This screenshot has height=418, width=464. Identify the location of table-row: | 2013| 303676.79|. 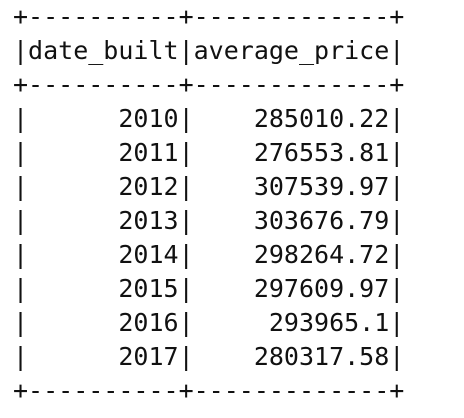
(209, 220).